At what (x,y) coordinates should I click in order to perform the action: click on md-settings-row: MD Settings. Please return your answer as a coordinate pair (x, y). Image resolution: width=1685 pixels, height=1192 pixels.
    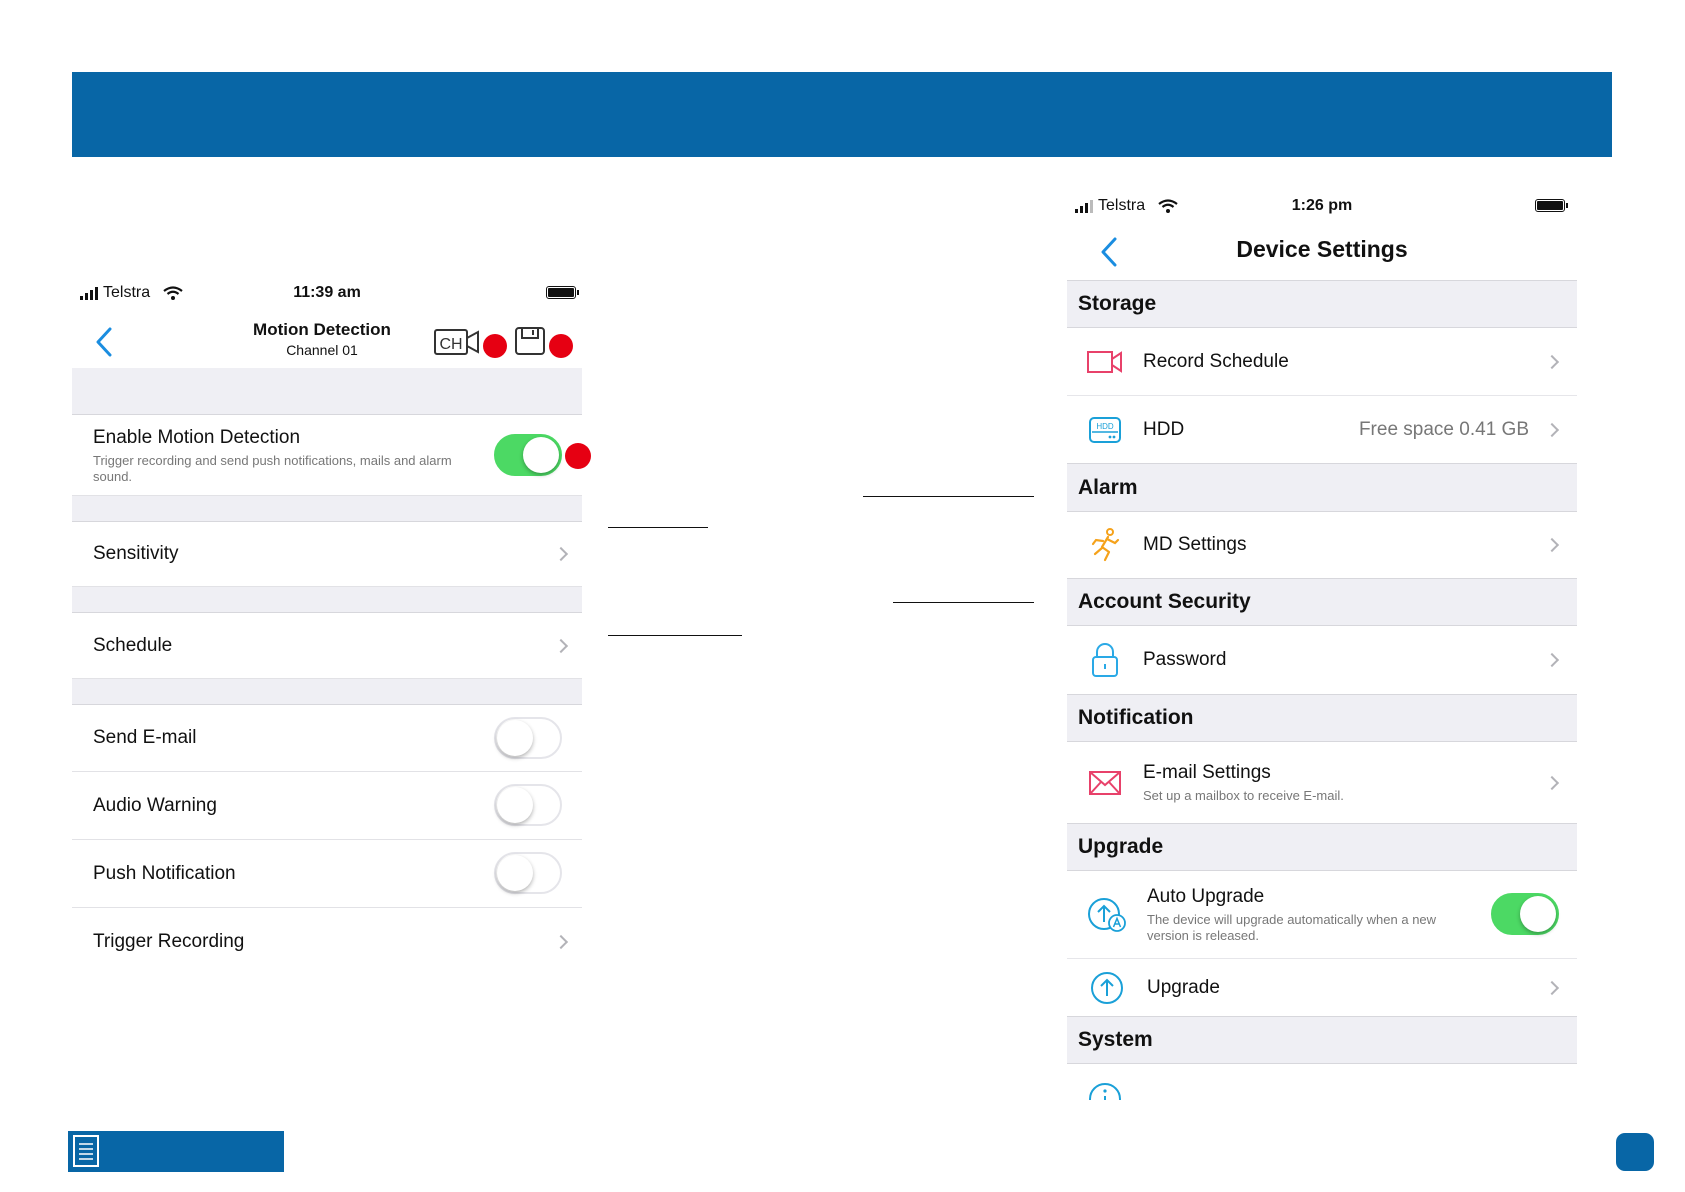
    Looking at the image, I should click on (1322, 545).